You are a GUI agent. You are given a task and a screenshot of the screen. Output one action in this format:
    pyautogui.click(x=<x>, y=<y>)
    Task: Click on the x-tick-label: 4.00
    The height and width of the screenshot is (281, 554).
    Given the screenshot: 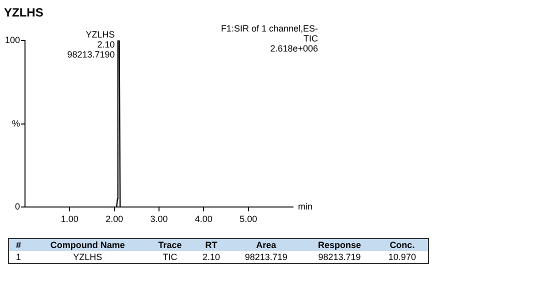 What is the action you would take?
    pyautogui.click(x=203, y=219)
    